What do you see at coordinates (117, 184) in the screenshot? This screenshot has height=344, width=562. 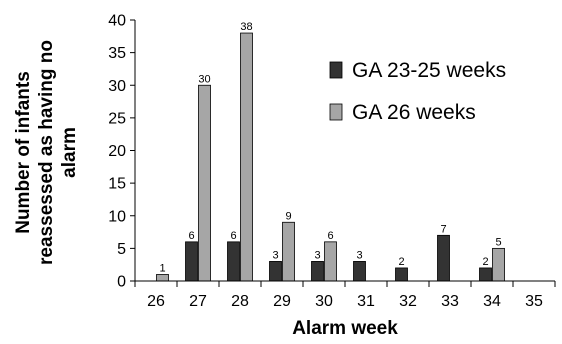 I see `y-tick-label: 15` at bounding box center [117, 184].